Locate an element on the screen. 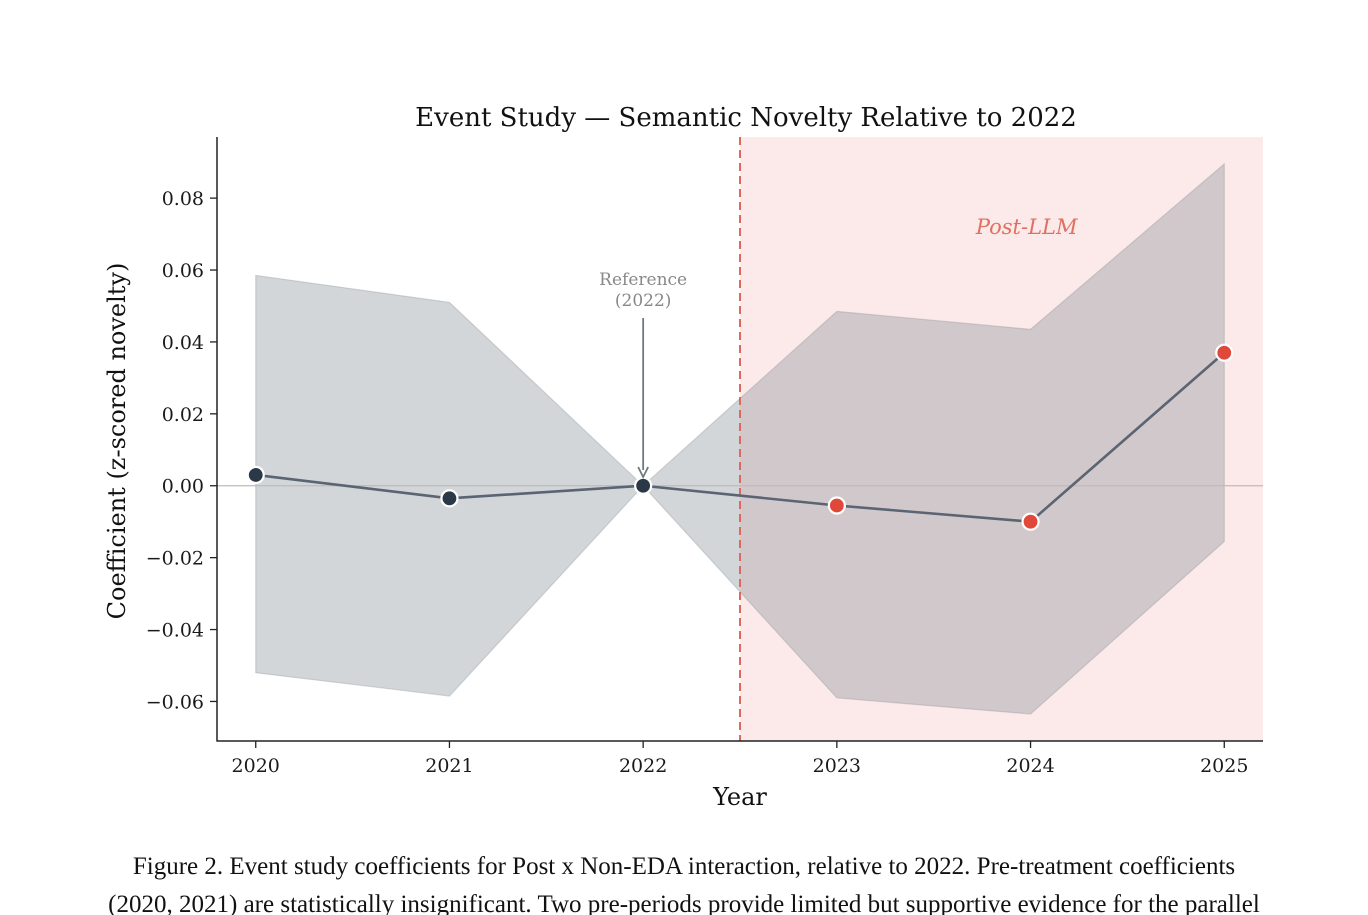 This screenshot has width=1368, height=915. coefficient-line is located at coordinates (740, 437).